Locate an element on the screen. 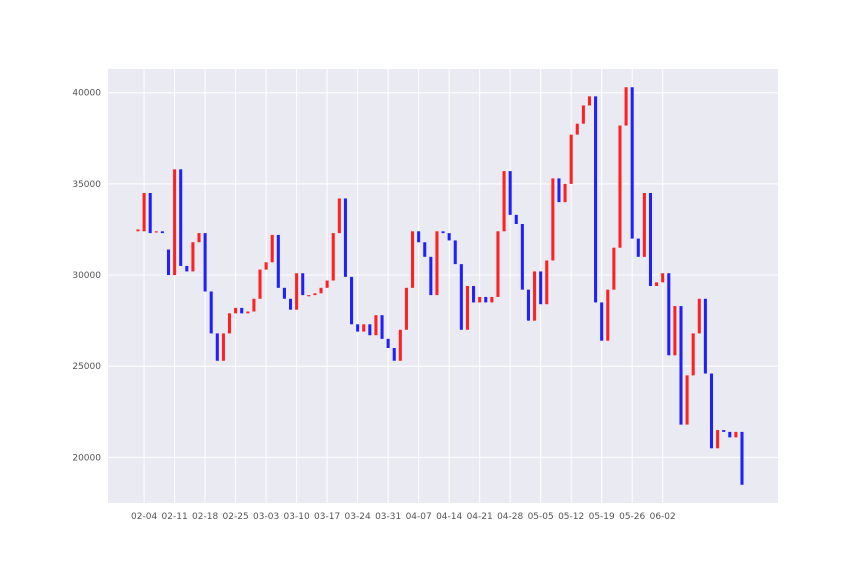 Image resolution: width=864 pixels, height=576 pixels. y-tick-label: 25000 is located at coordinates (86, 367).